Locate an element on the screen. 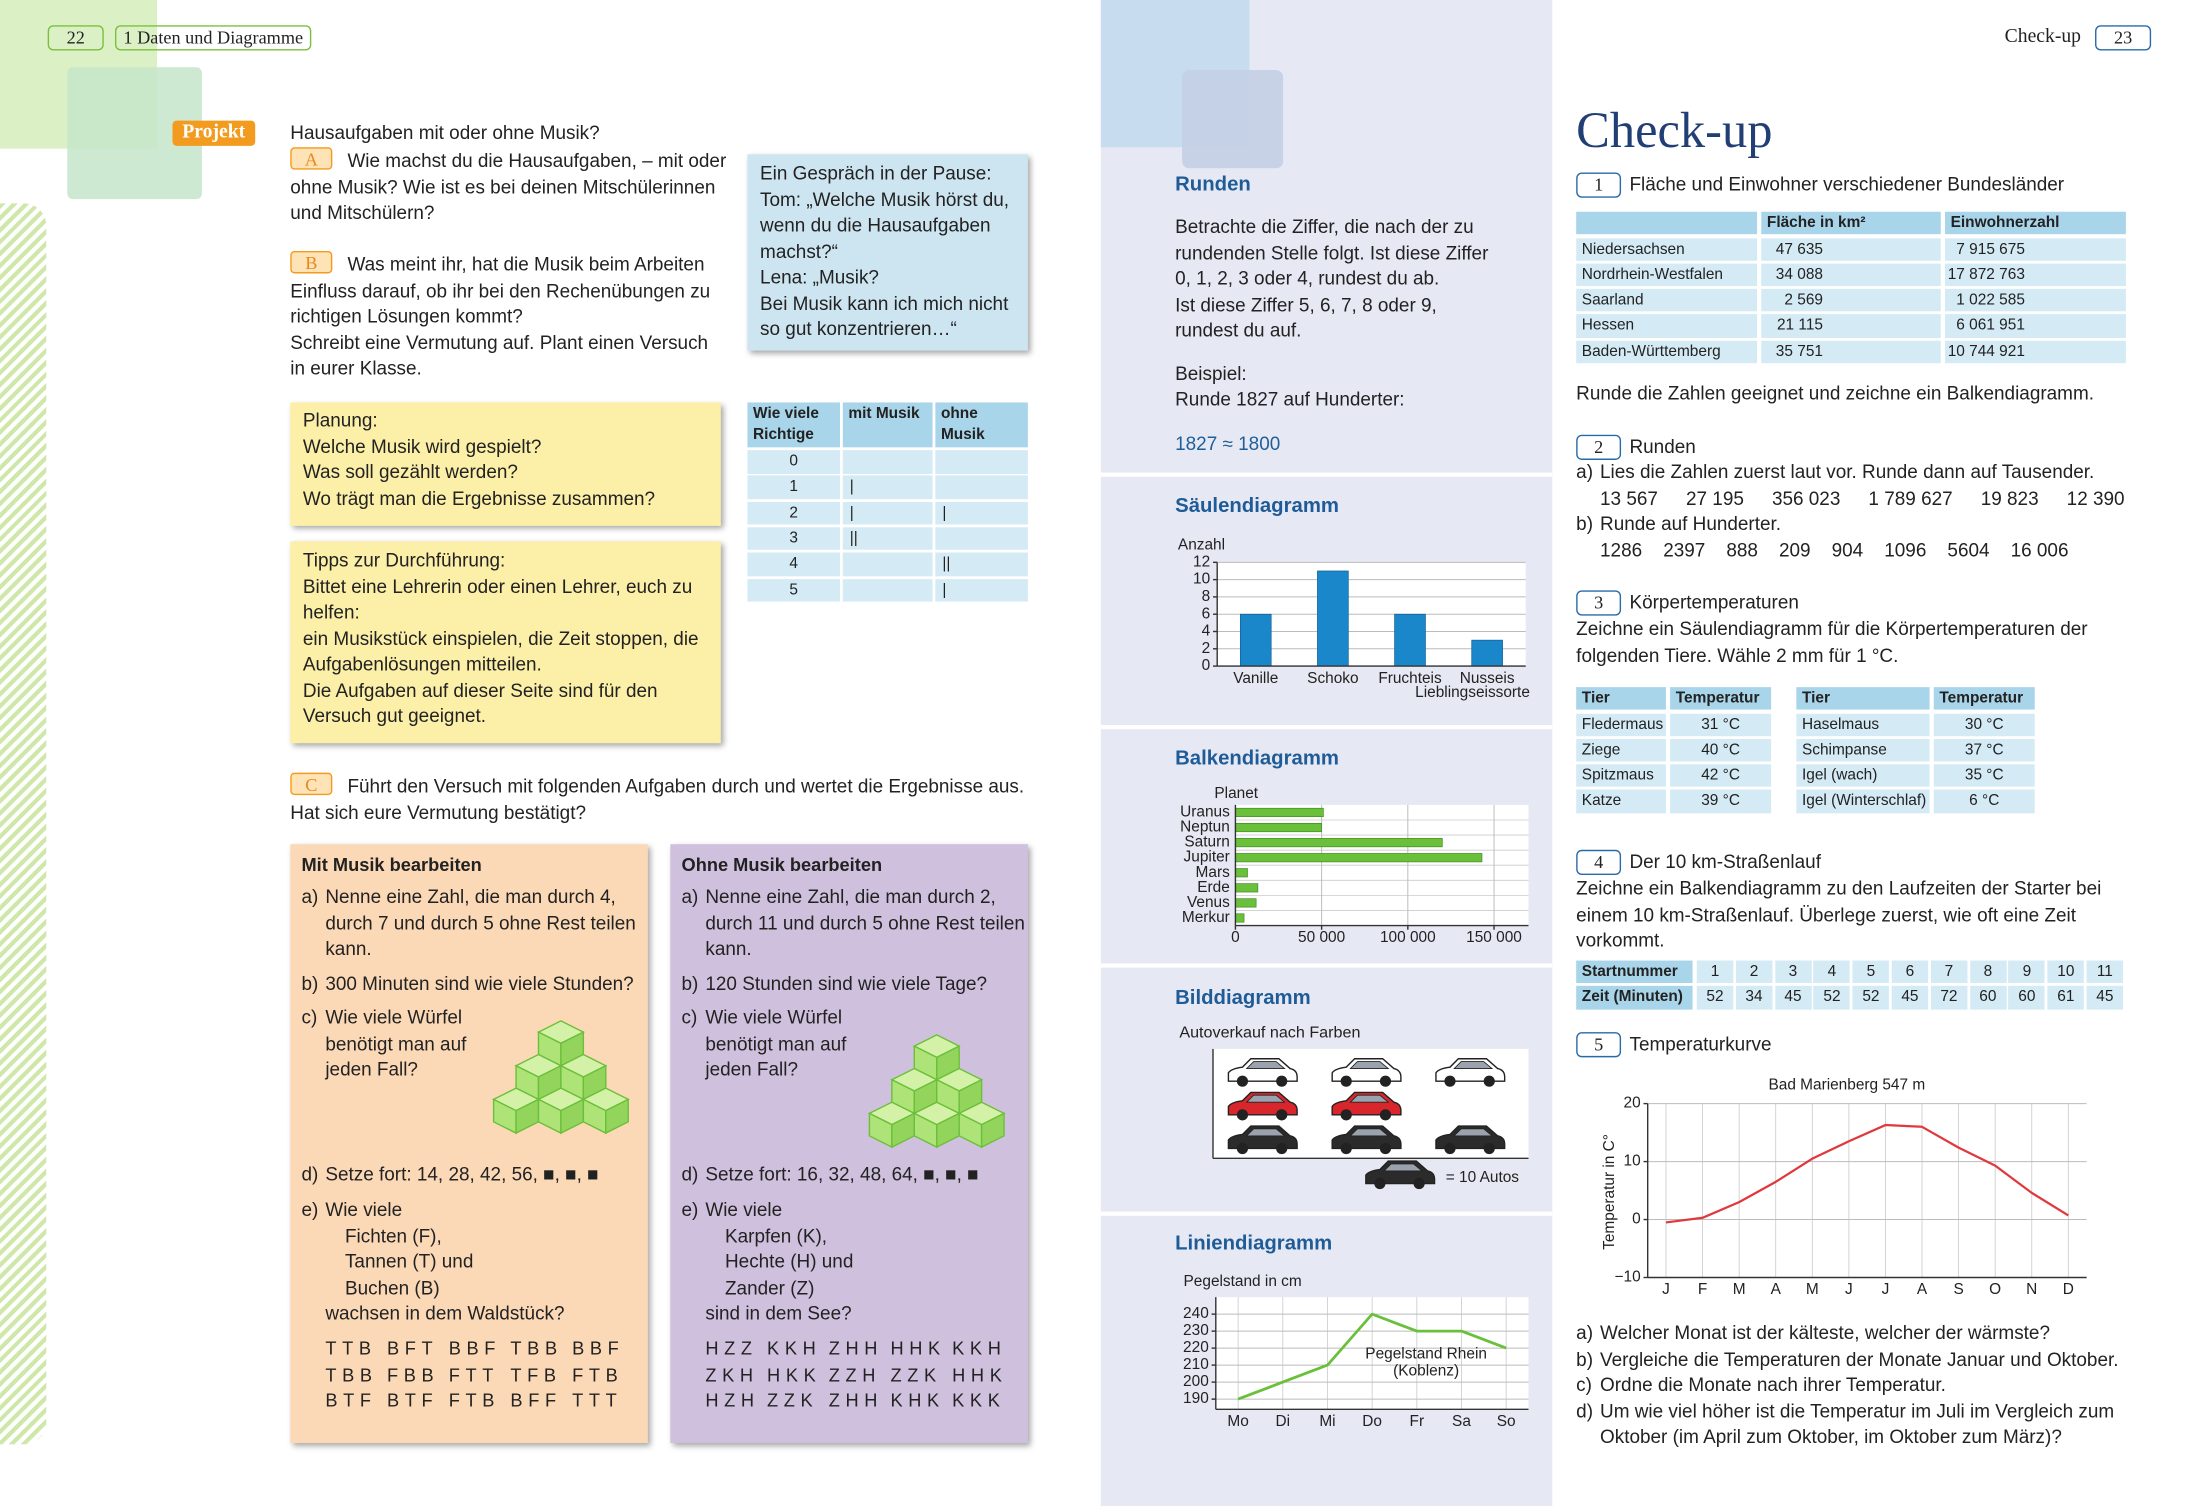  letter-group: FTT is located at coordinates (473, 1374).